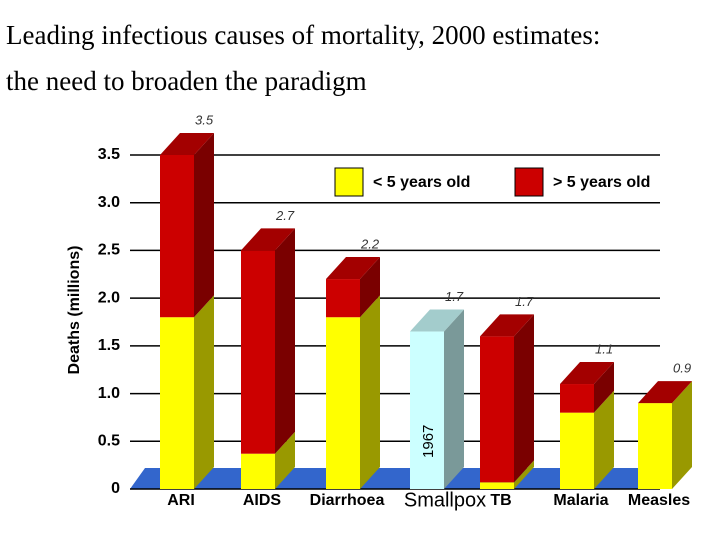 Image resolution: width=720 pixels, height=540 pixels. I want to click on x-tick-label: AIDS, so click(262, 500).